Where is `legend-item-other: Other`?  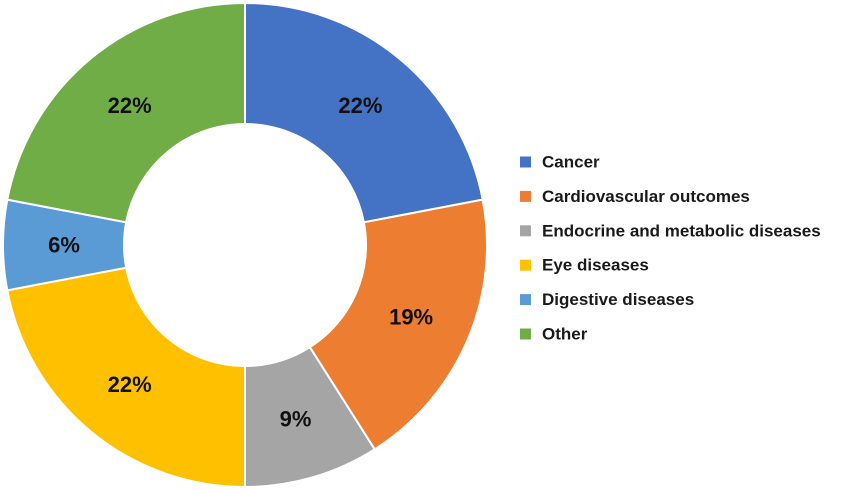 legend-item-other: Other is located at coordinates (554, 334).